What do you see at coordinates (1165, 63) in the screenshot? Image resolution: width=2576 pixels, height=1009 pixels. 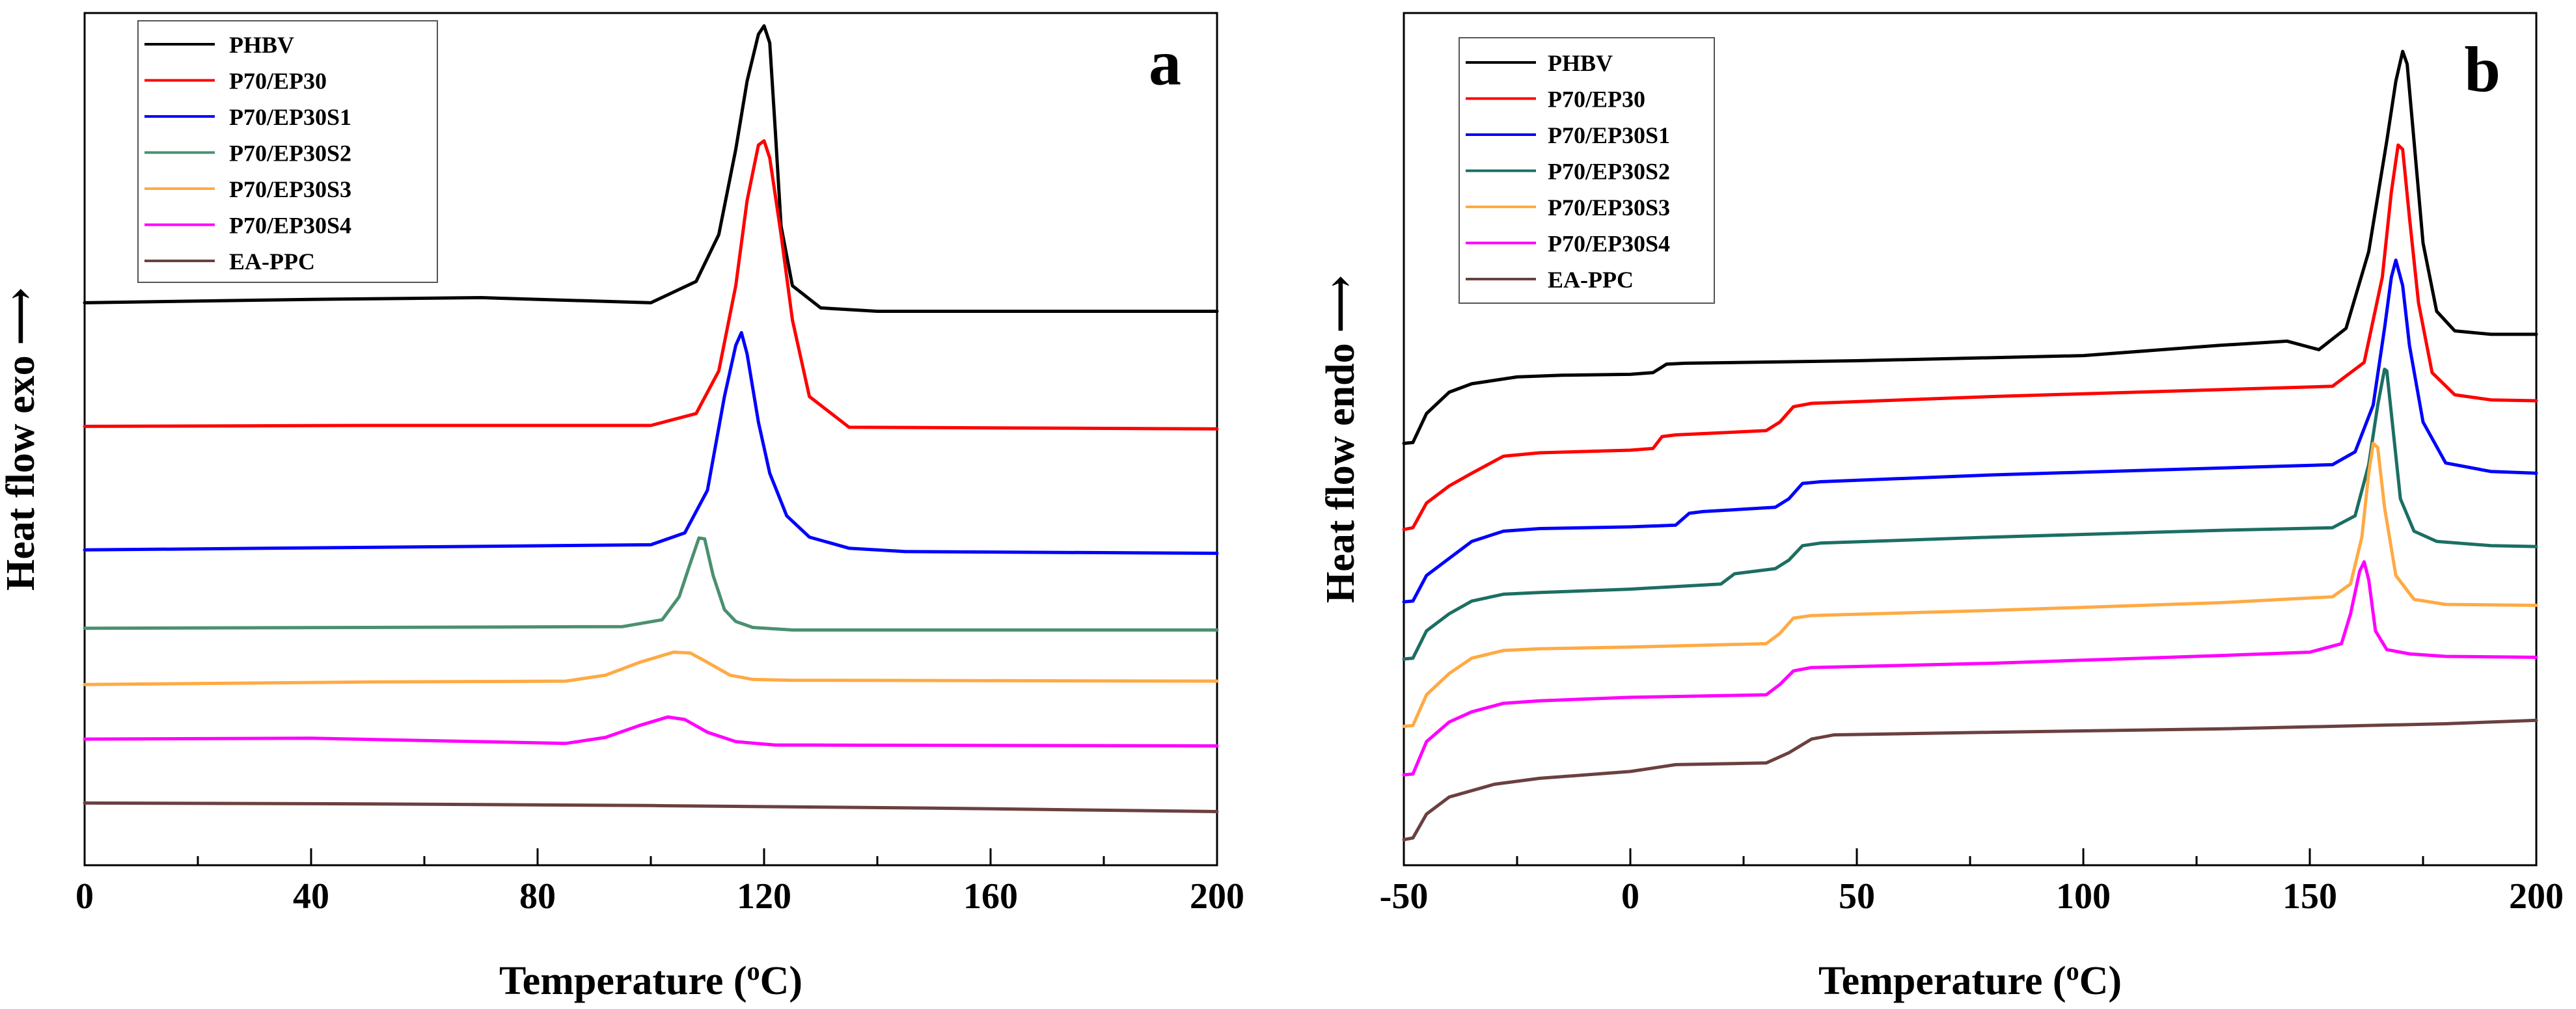 I see `panel-a-letter: a` at bounding box center [1165, 63].